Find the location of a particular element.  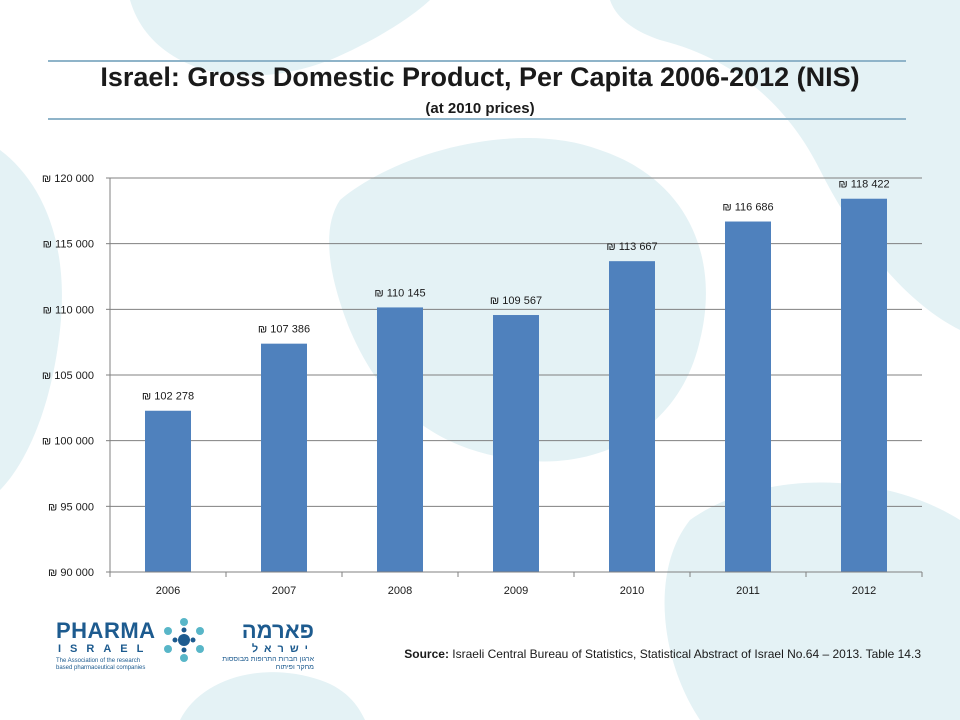

logo-word: PHARMA is located at coordinates (106, 630).